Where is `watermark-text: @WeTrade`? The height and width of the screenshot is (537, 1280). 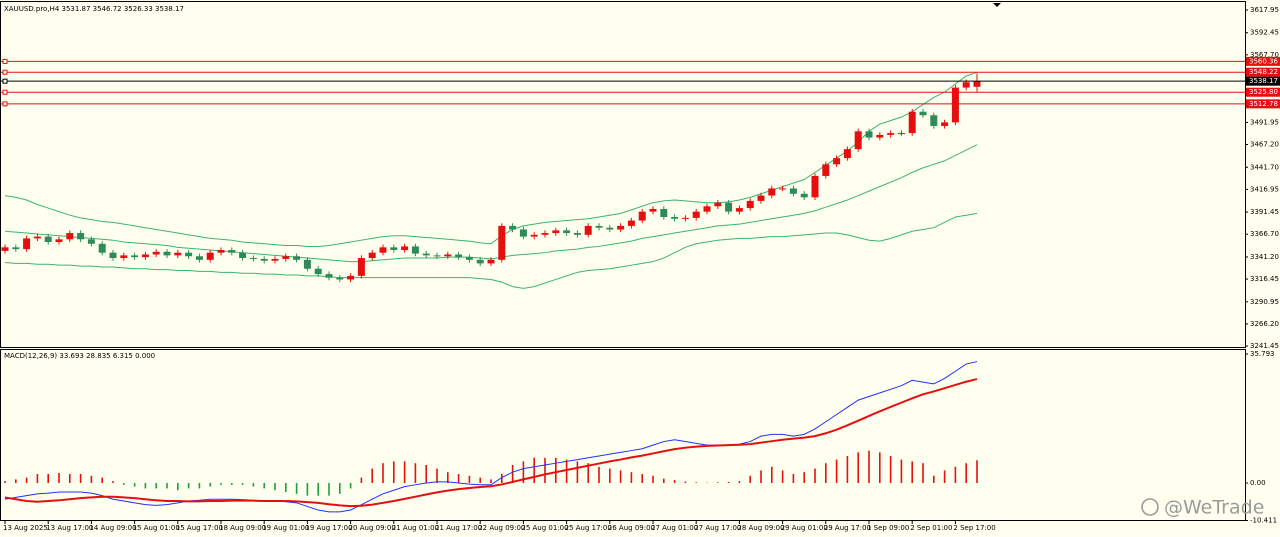 watermark-text: @WeTrade is located at coordinates (1214, 508).